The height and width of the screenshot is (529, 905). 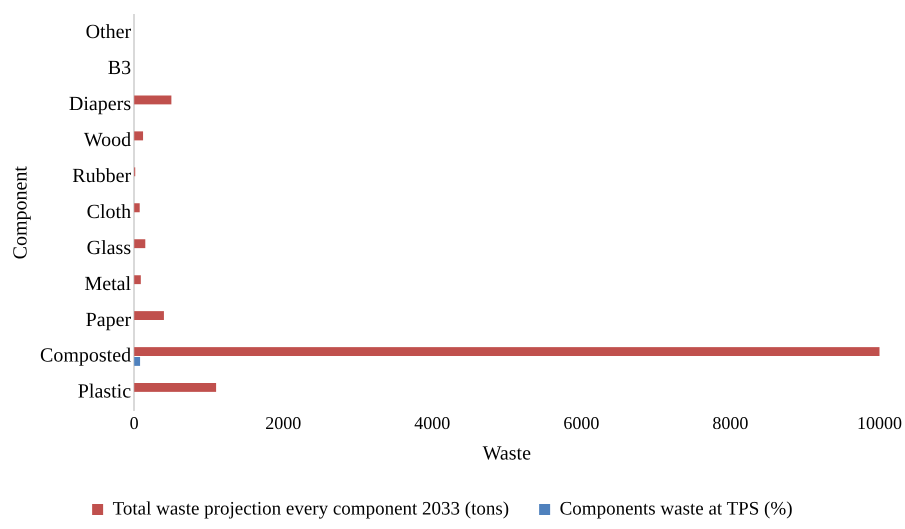 What do you see at coordinates (109, 319) in the screenshot?
I see `y-tick-label: Paper` at bounding box center [109, 319].